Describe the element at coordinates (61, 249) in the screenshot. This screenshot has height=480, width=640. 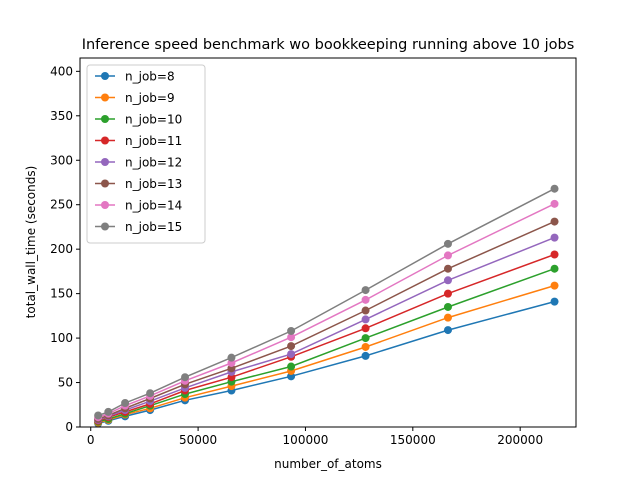
I see `y-tick-label: 200` at that location.